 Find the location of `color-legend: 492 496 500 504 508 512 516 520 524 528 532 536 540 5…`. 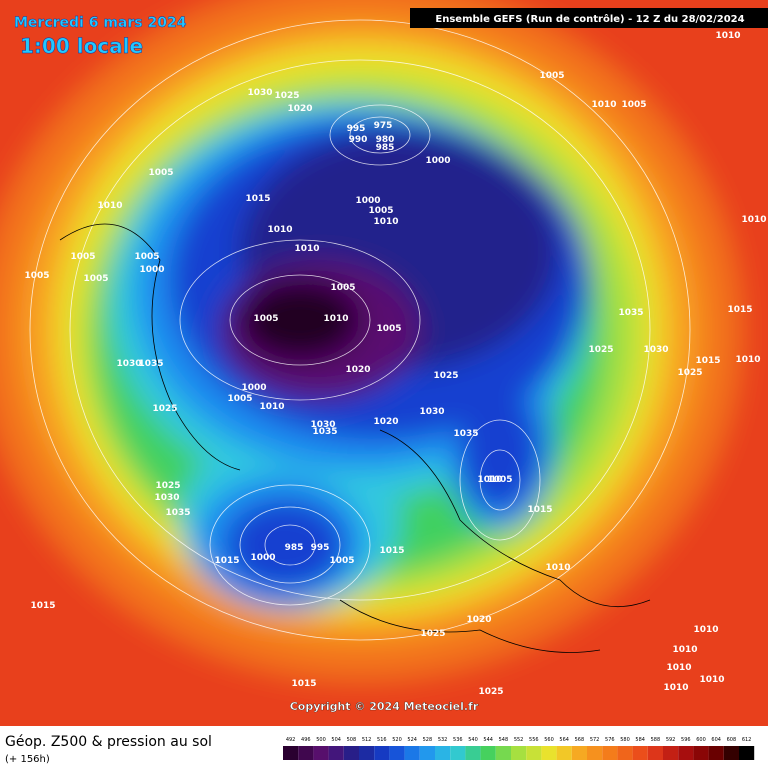

color-legend: 492 496 500 504 508 512 516 520 524 528 532 536 540 5… is located at coordinates (519, 748).